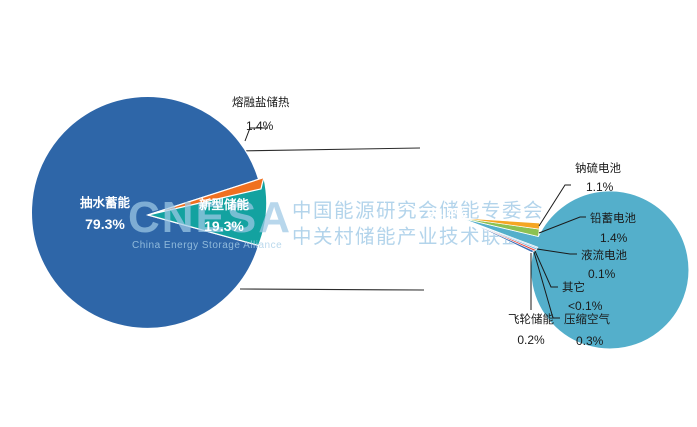  Describe the element at coordinates (260, 126) in the screenshot. I see `callout-molten-salt-value: 1.4%` at that location.